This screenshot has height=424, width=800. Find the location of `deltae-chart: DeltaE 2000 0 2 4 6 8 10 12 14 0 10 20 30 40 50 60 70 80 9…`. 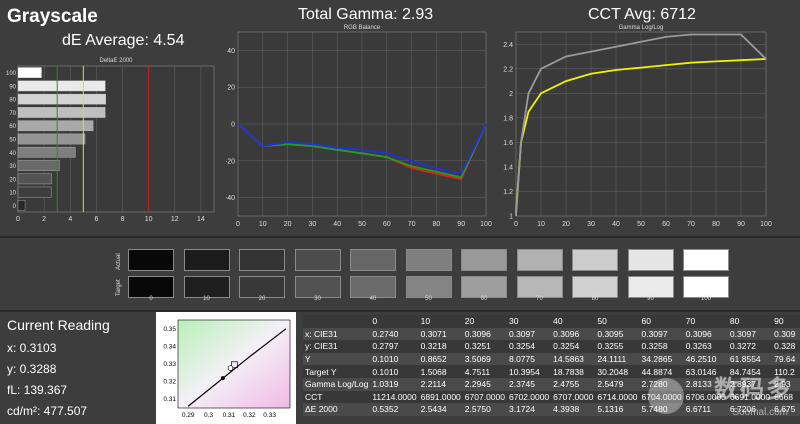

deltae-chart: DeltaE 2000 0 2 4 6 8 10 12 14 0 10 20 30 40 50 60 70 80 9… is located at coordinates (110, 140).